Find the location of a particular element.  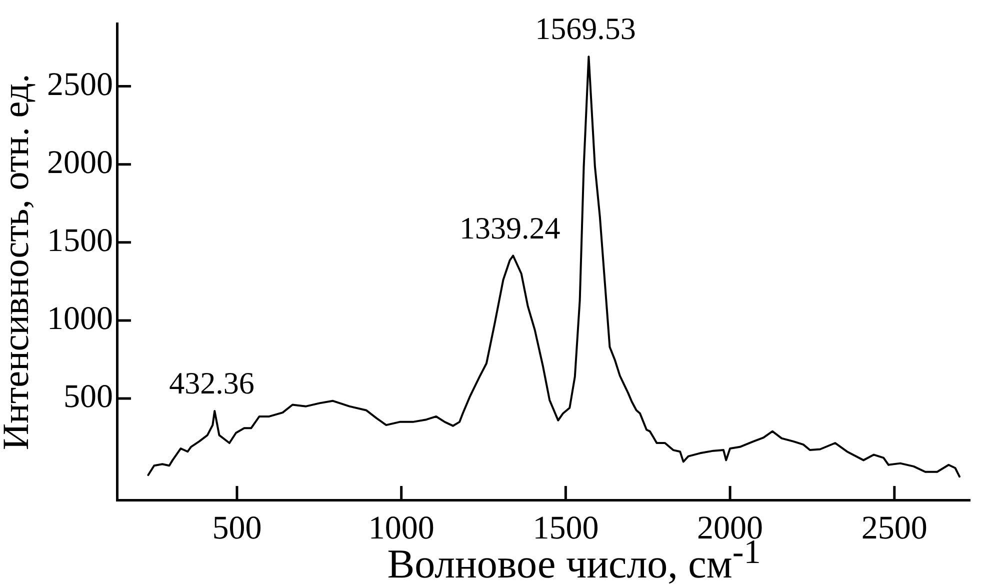

annotation: 1569.53 is located at coordinates (585, 28).